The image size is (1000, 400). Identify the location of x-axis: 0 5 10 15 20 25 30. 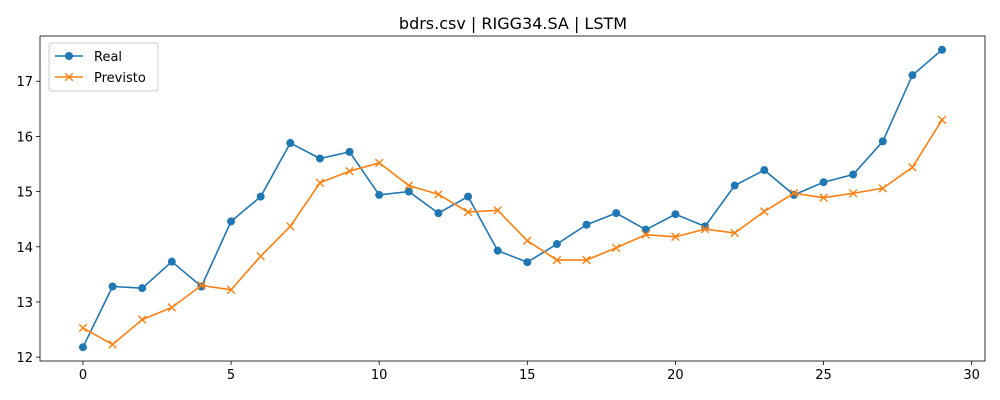
(529, 372).